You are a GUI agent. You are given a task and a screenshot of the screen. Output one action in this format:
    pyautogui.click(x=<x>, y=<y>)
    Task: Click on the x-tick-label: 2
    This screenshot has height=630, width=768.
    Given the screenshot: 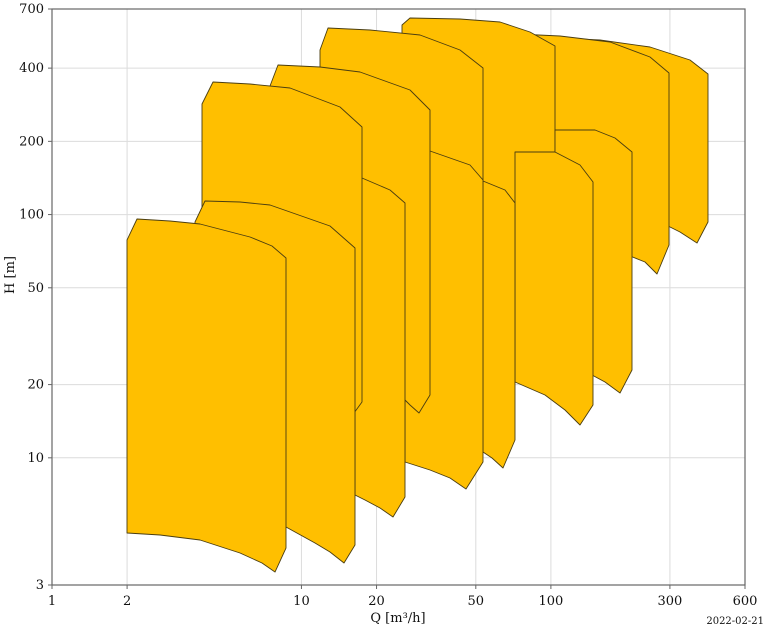 What is the action you would take?
    pyautogui.click(x=127, y=601)
    